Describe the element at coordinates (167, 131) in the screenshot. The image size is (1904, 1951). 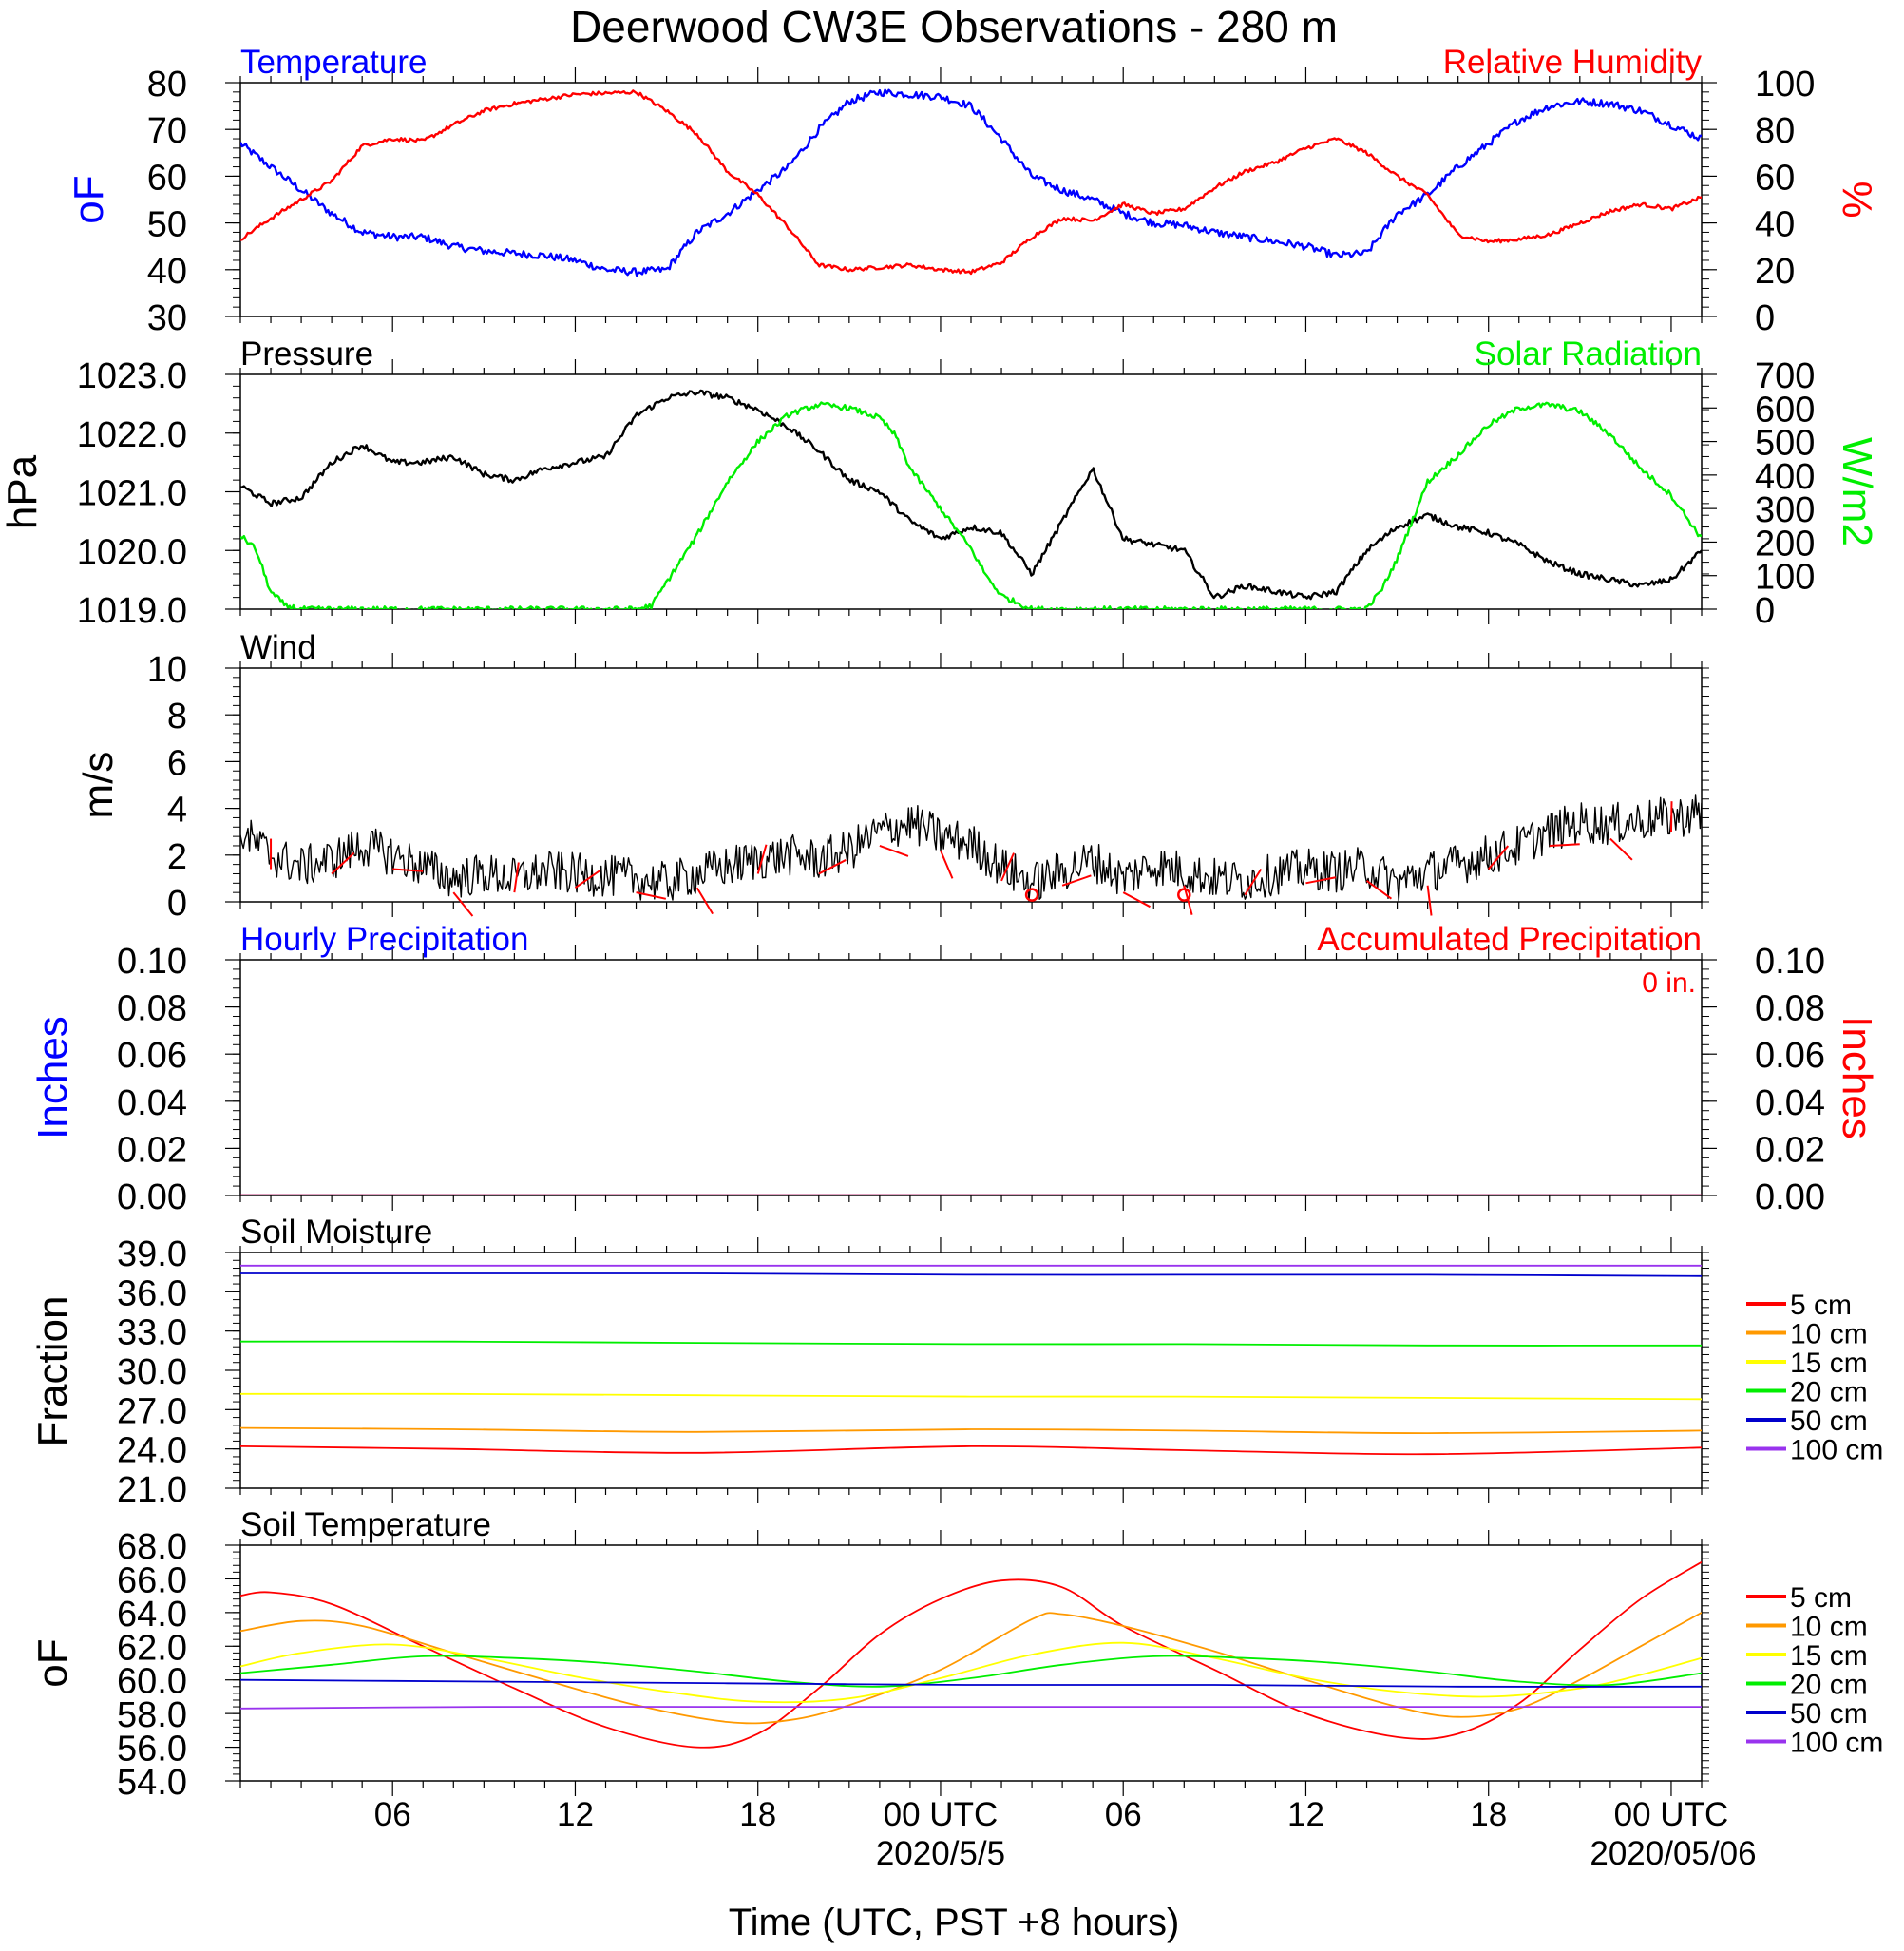
I see `y-tick-label: 70` at that location.